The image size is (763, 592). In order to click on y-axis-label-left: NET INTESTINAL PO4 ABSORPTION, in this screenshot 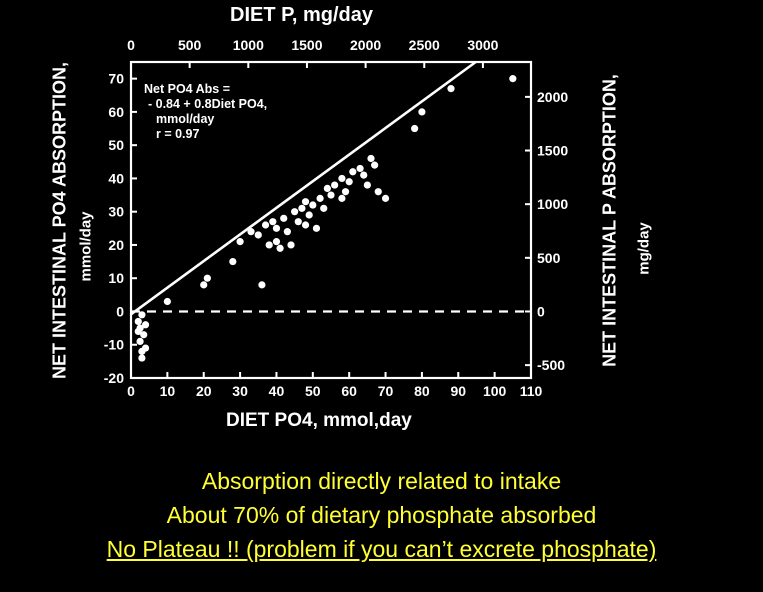, I will do `click(59, 220)`.